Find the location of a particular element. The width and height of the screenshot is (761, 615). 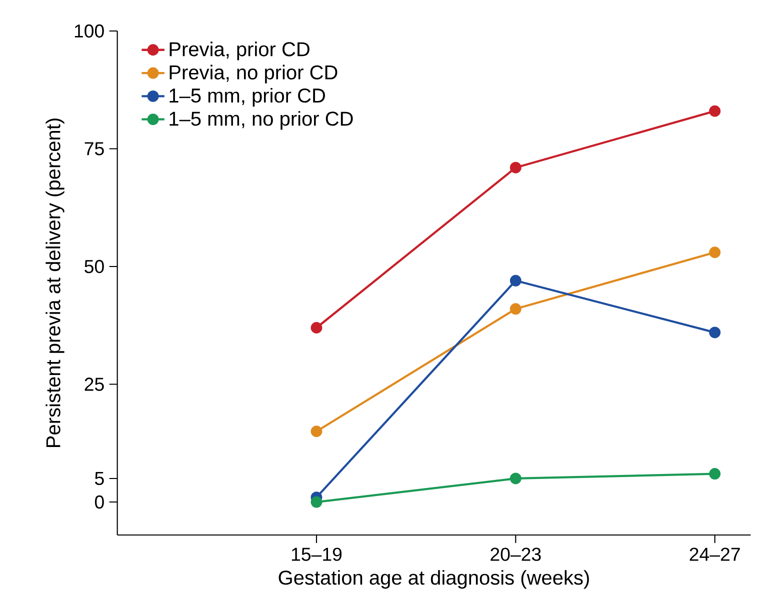

x-tick-label: 24–27 is located at coordinates (715, 554).